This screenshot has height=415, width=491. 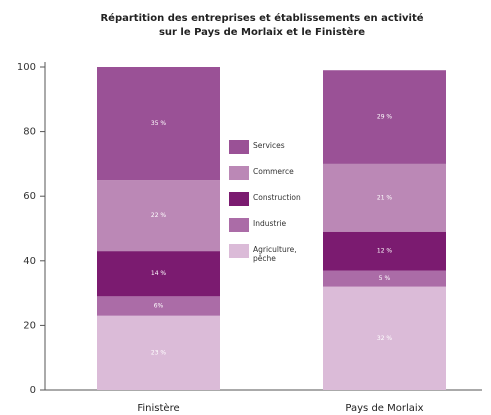 What do you see at coordinates (29, 261) in the screenshot?
I see `y-tick-label: 40` at bounding box center [29, 261].